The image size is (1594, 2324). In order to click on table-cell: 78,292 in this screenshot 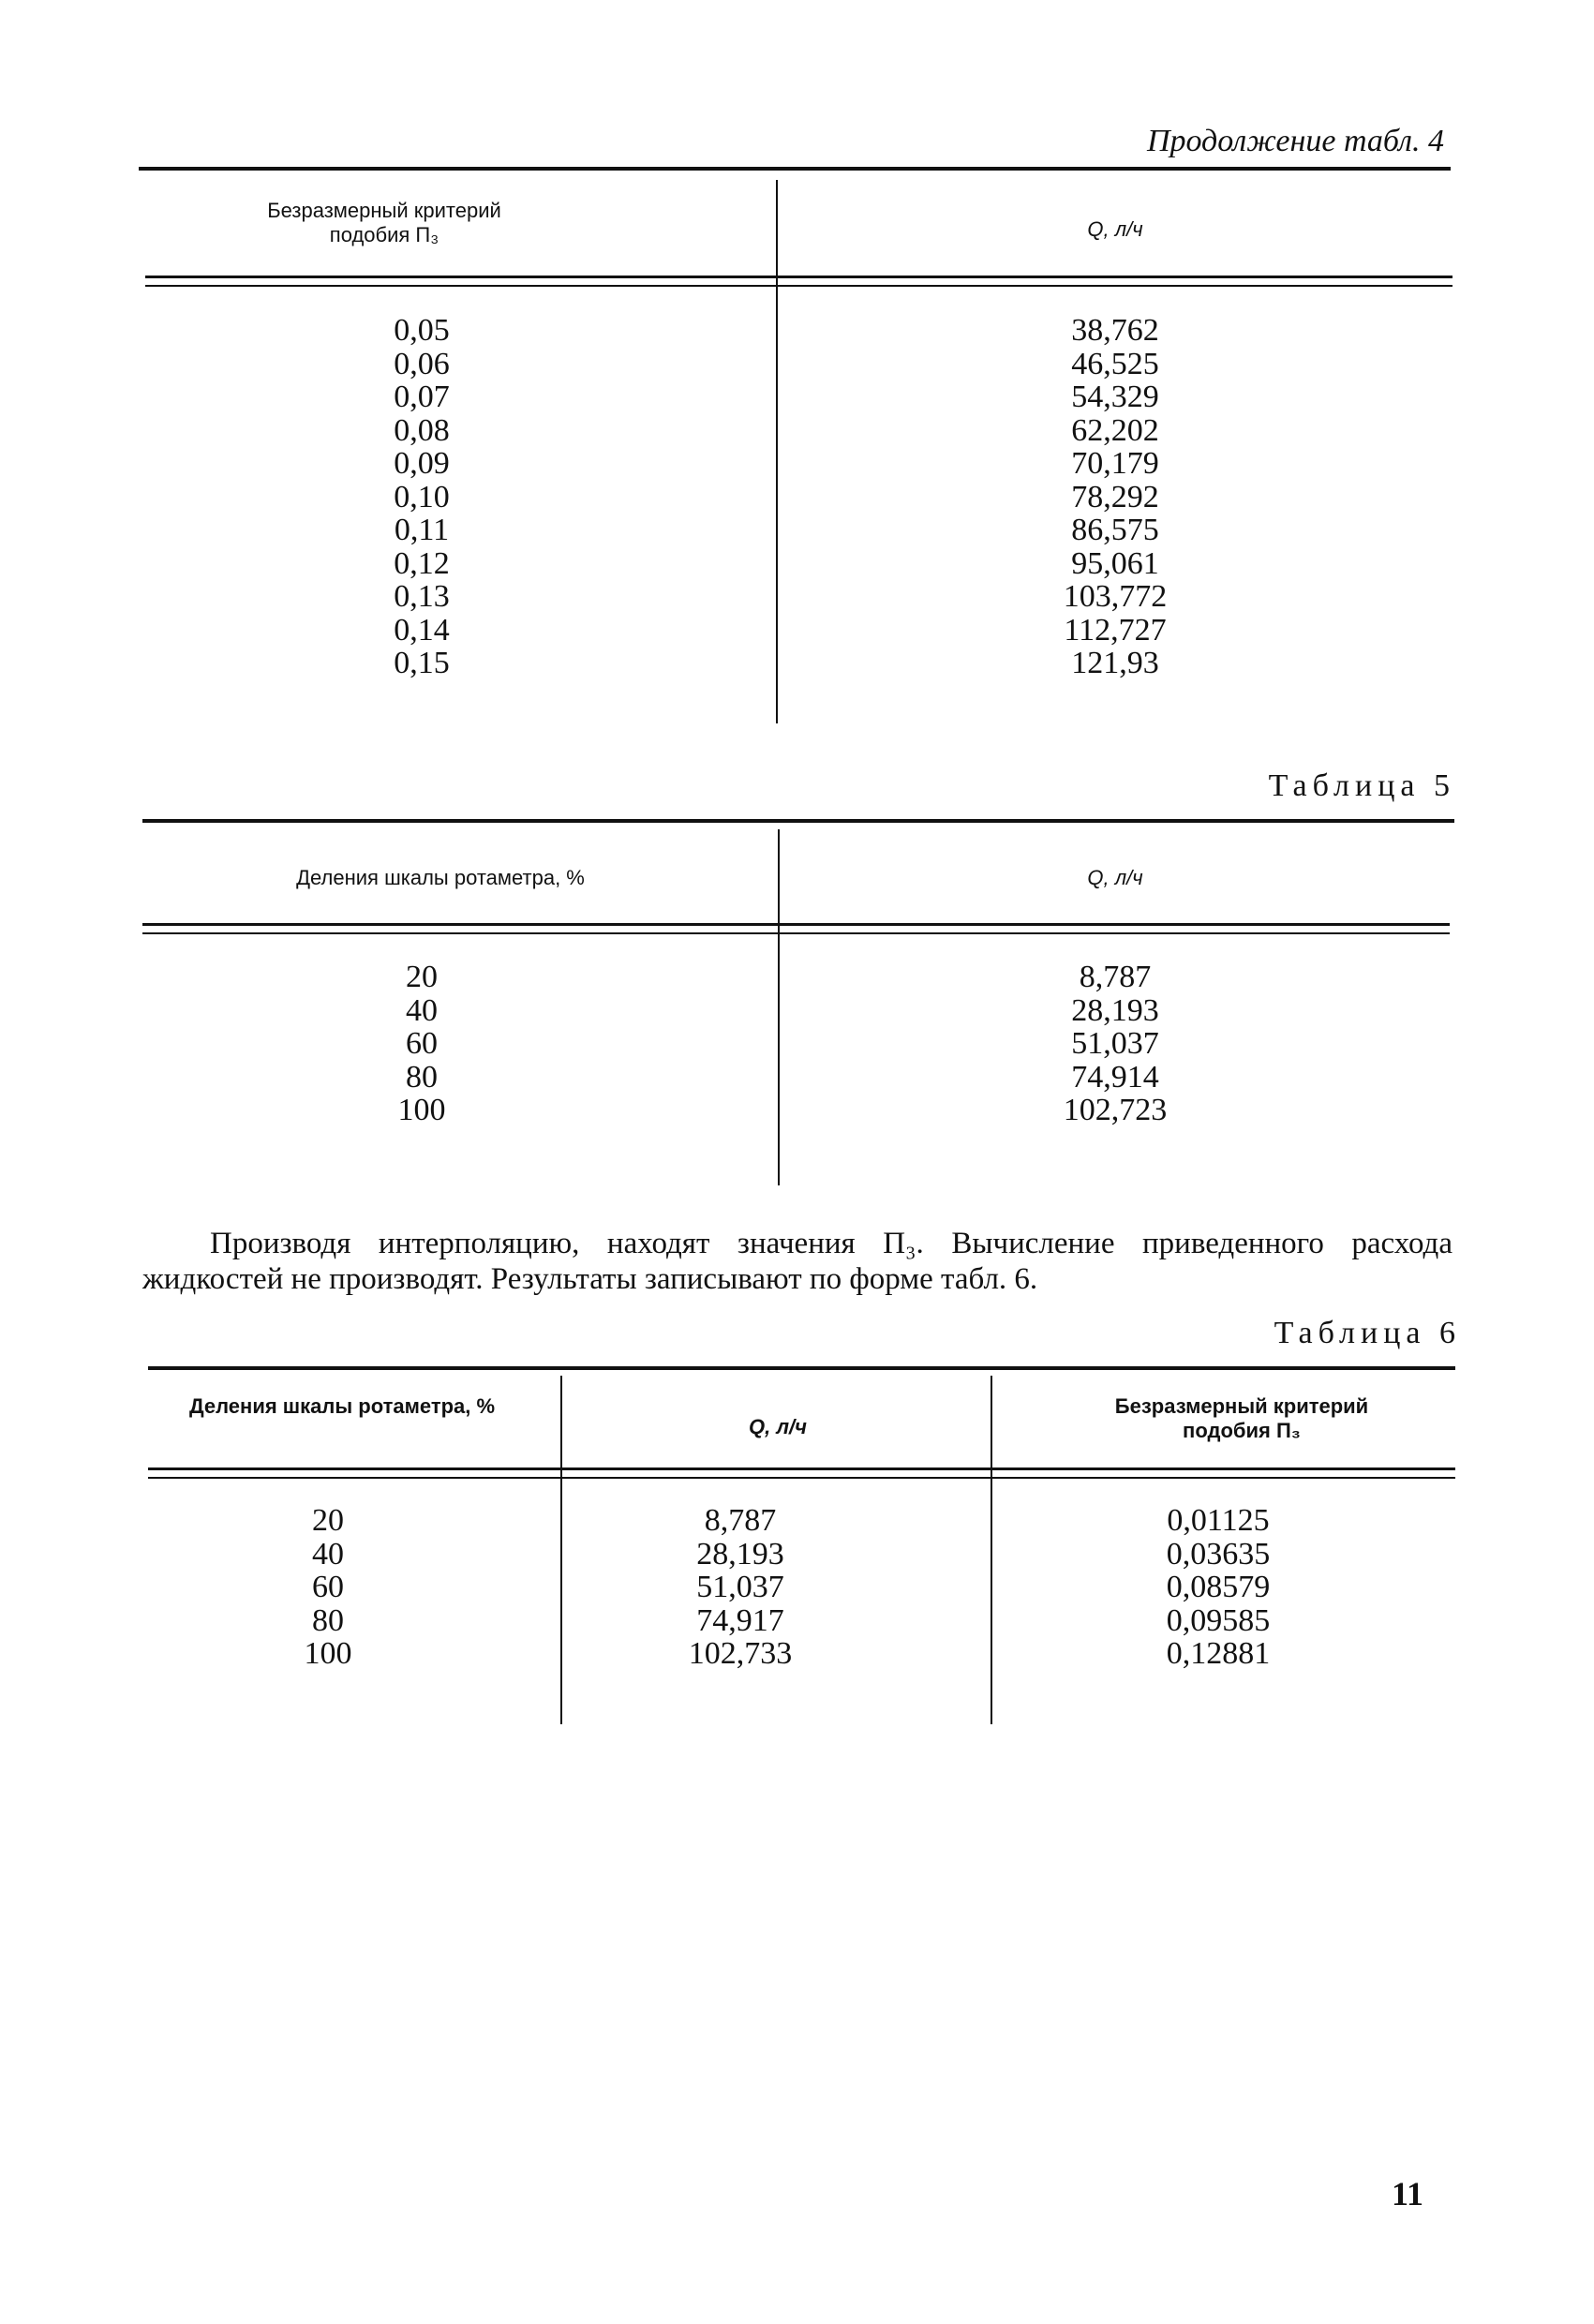, I will do `click(1115, 496)`.